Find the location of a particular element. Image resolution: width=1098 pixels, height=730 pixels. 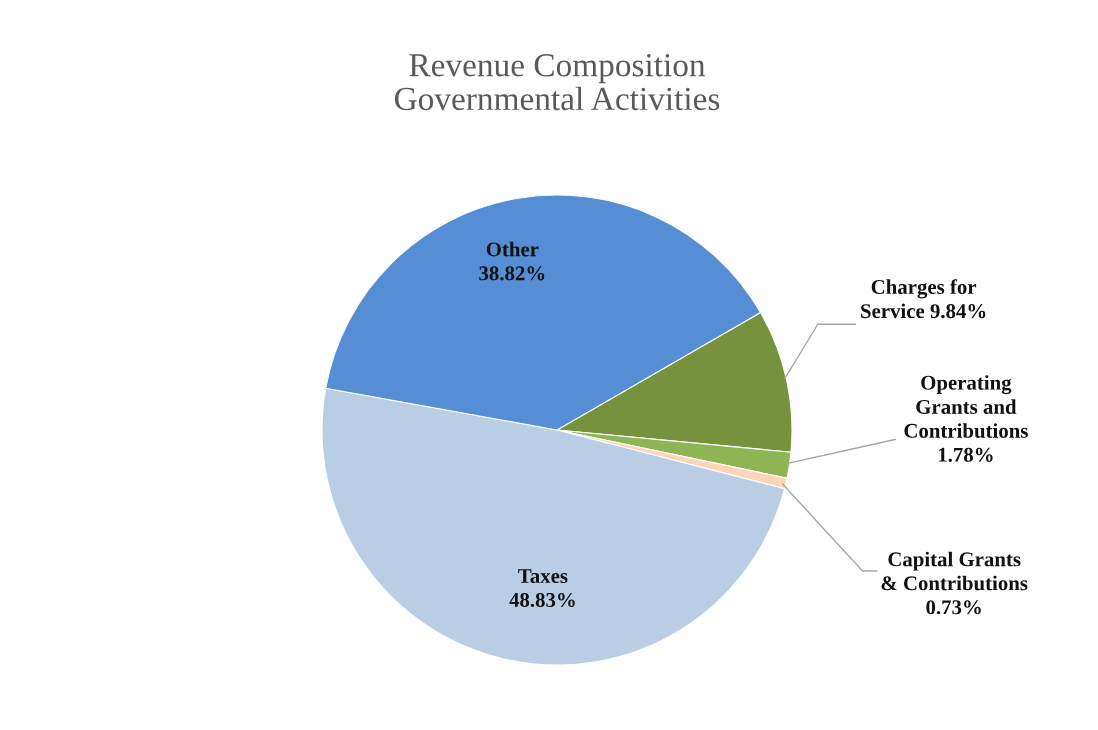

slice-label: Operating Grants and Contributions is located at coordinates (966, 406).